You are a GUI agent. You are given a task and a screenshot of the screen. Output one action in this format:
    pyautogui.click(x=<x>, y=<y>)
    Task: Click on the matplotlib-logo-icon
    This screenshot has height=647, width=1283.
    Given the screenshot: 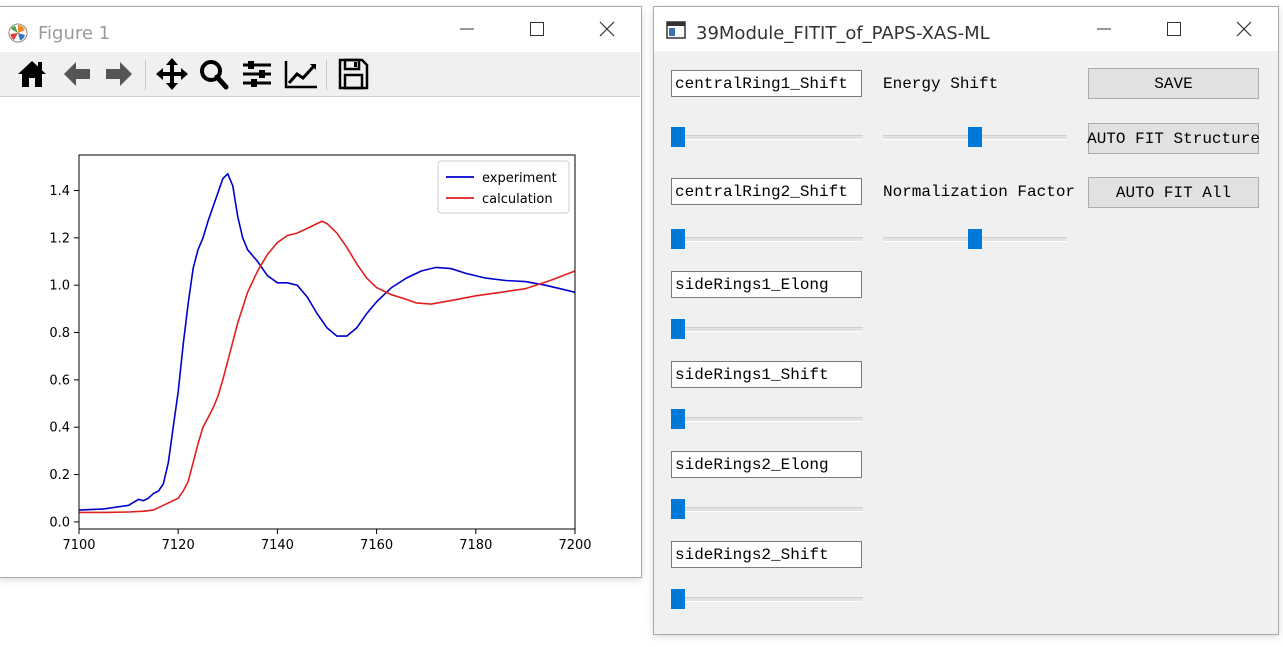 What is the action you would take?
    pyautogui.click(x=18, y=33)
    